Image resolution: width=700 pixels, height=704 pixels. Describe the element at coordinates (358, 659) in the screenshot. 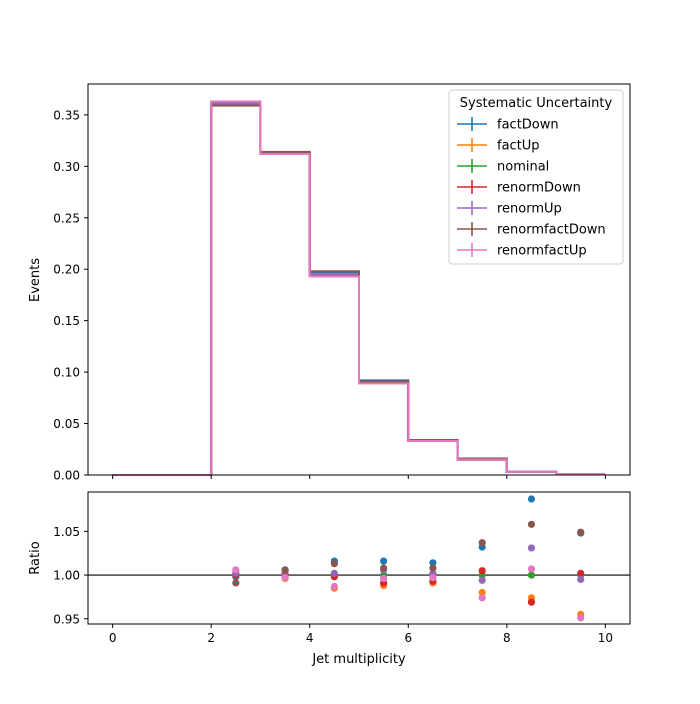

I see `x-axis-label: Jet multiplicity` at that location.